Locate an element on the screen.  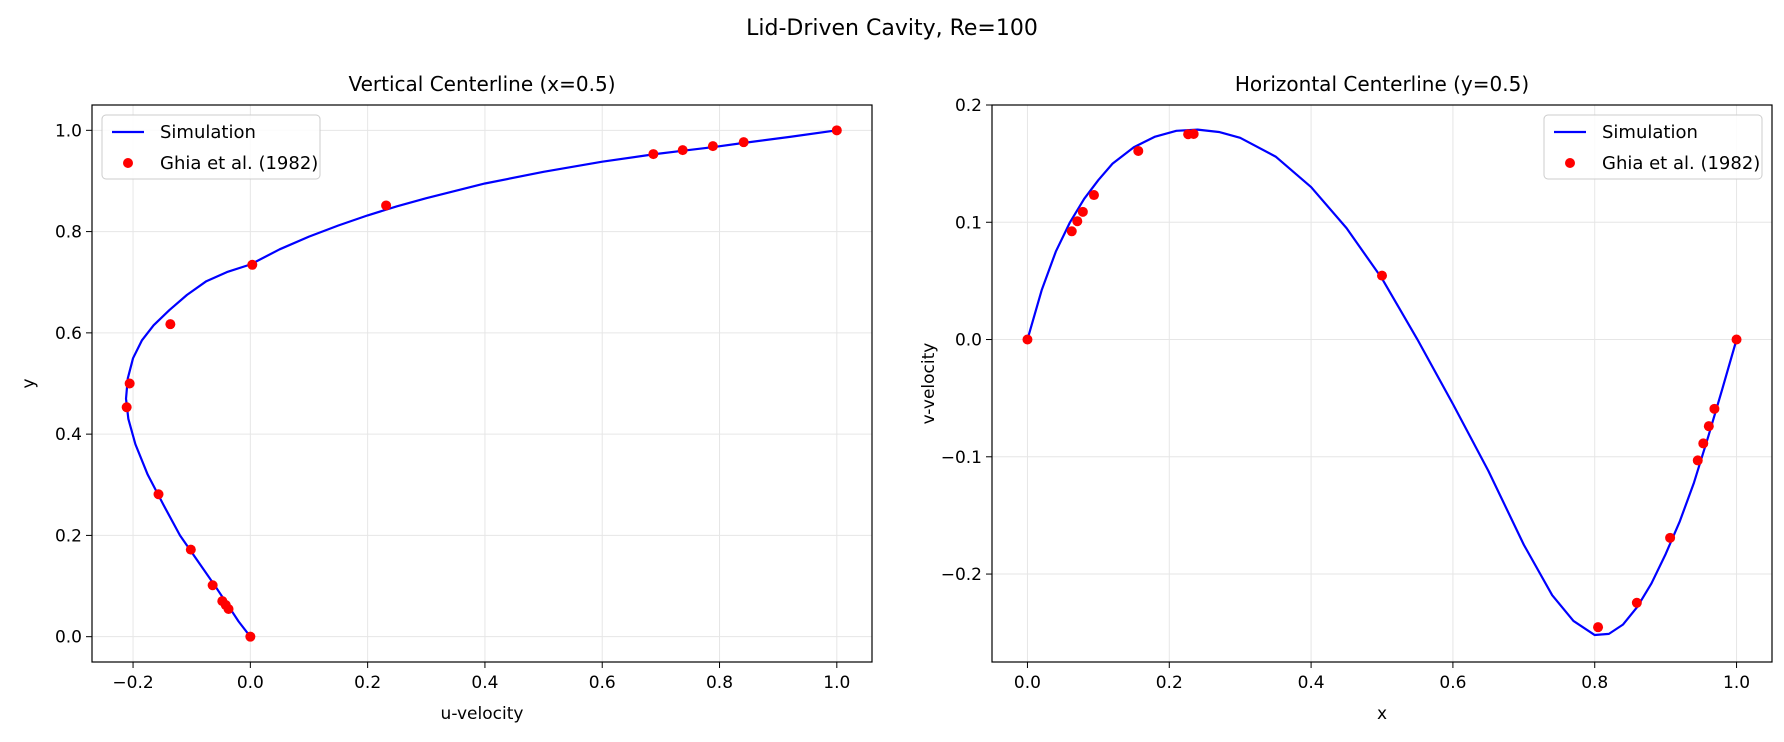
y-tick-label: 0.1 is located at coordinates (968, 223).